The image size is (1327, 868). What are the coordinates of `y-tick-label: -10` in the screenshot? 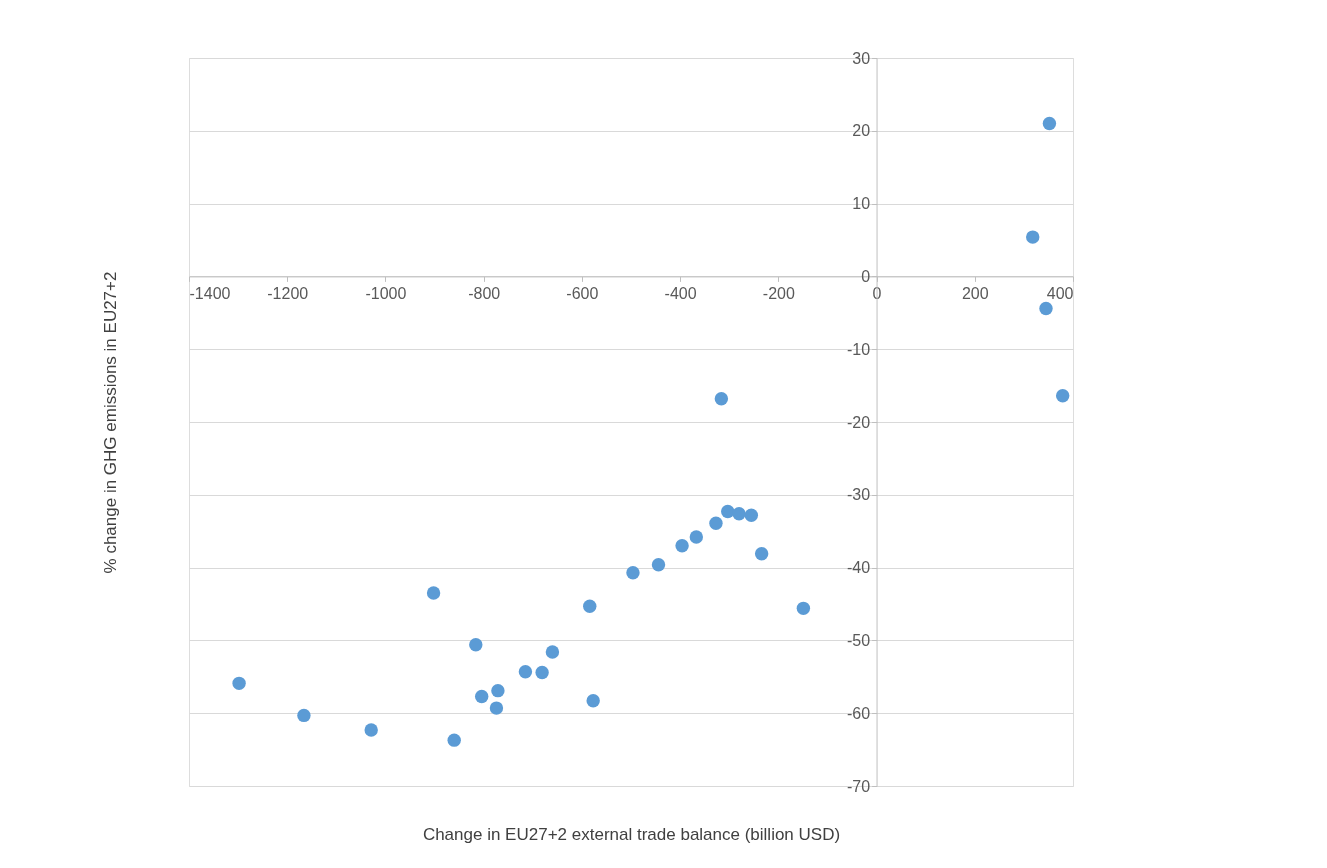 It's located at (858, 349).